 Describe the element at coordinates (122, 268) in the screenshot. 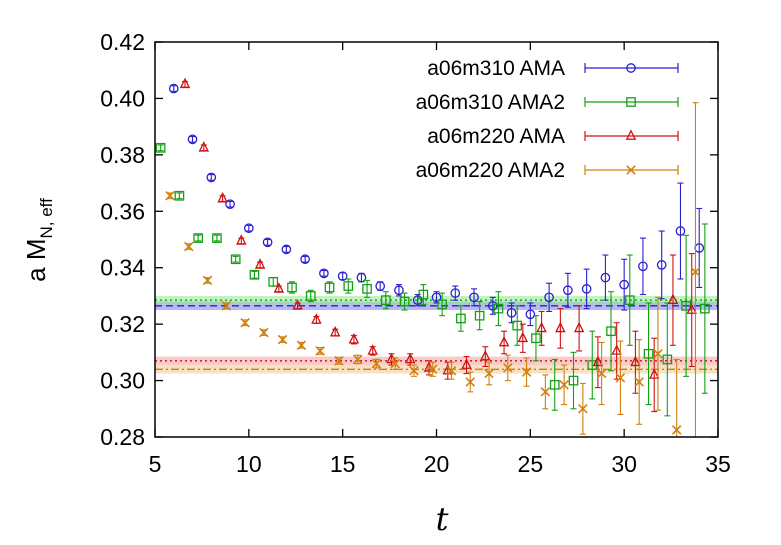

I see `y-tick-label: 0.34` at that location.